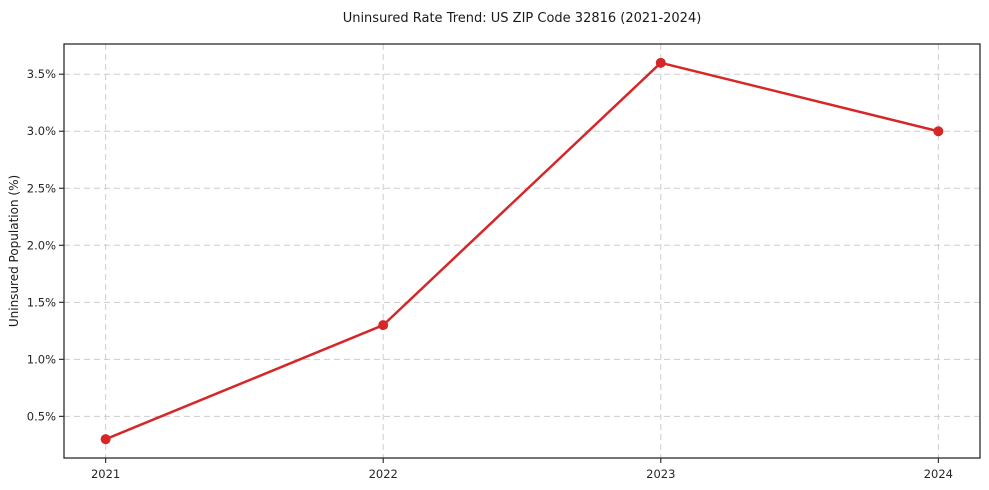 This screenshot has width=989, height=490. I want to click on x-tick-label: 2023, so click(660, 474).